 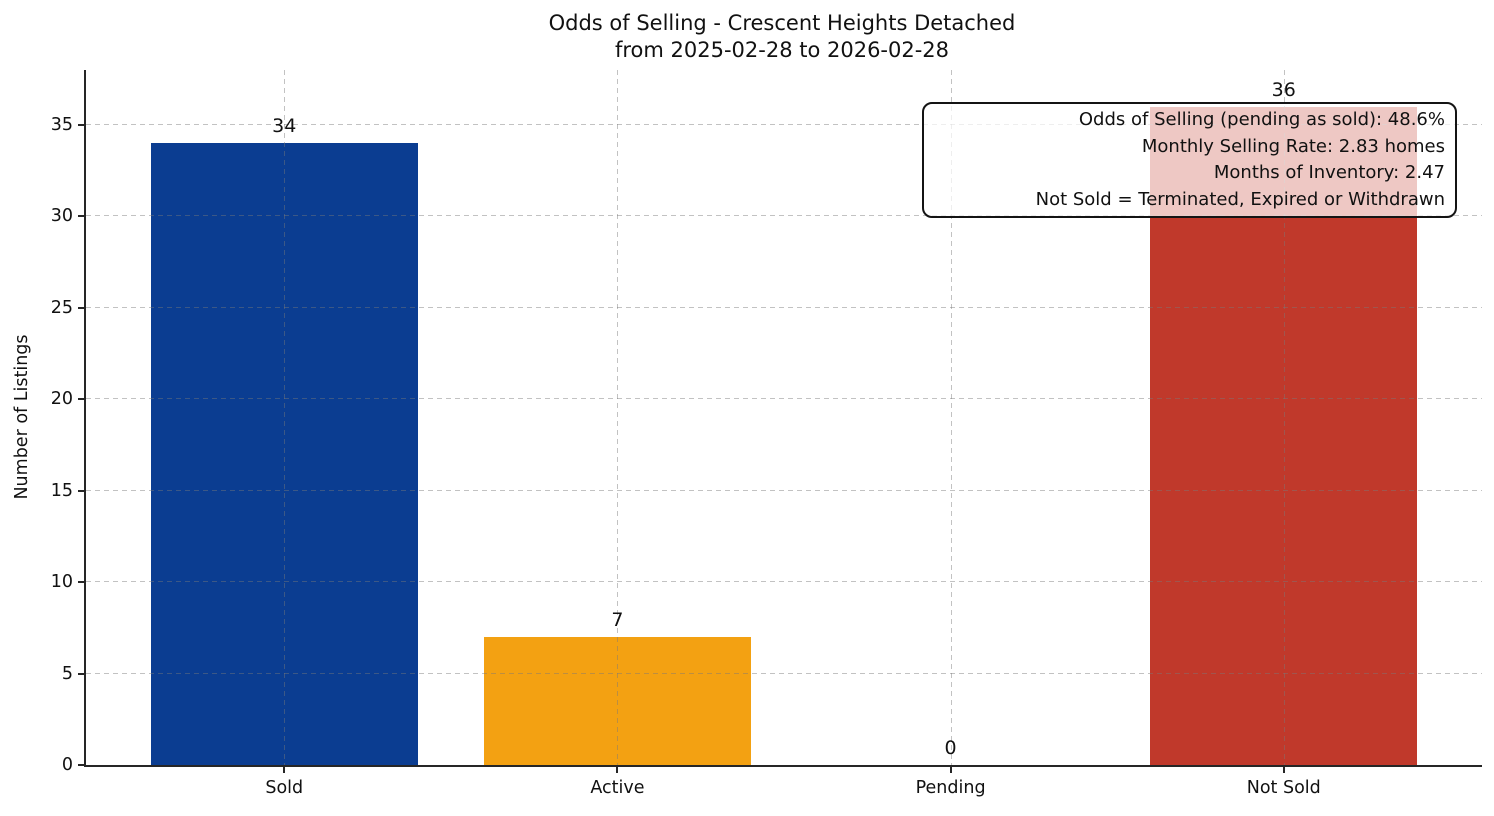 What do you see at coordinates (950, 788) in the screenshot?
I see `x-tick-label: Pending` at bounding box center [950, 788].